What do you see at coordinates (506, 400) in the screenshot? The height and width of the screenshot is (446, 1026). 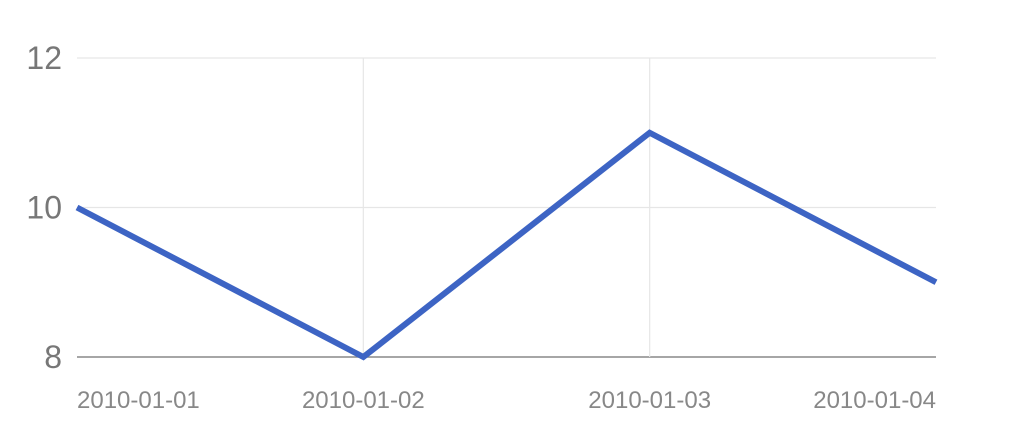 I see `x-axis-ticks: 2010-01-01 2010-01-02 2010-01-03 2010-01-04` at bounding box center [506, 400].